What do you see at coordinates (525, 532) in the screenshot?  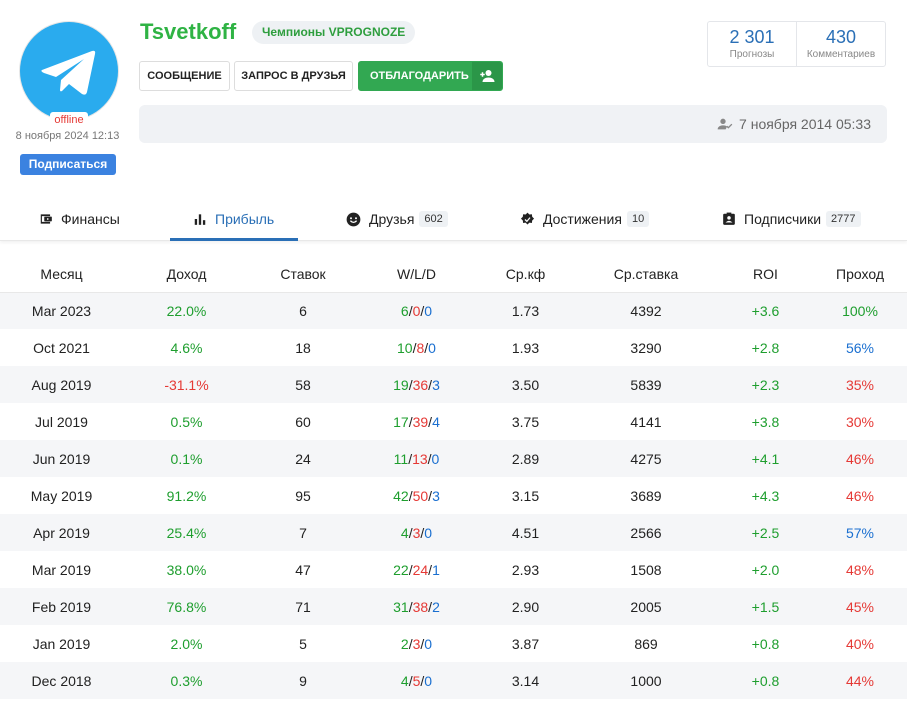 I see `cell-avg-odds: 4.51` at bounding box center [525, 532].